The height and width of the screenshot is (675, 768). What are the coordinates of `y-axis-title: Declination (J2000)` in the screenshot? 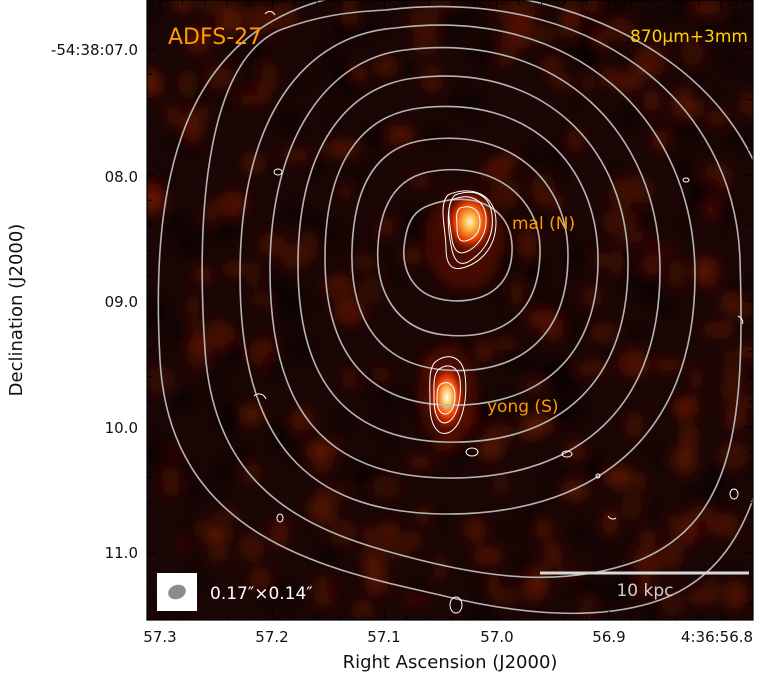 It's located at (16, 310).